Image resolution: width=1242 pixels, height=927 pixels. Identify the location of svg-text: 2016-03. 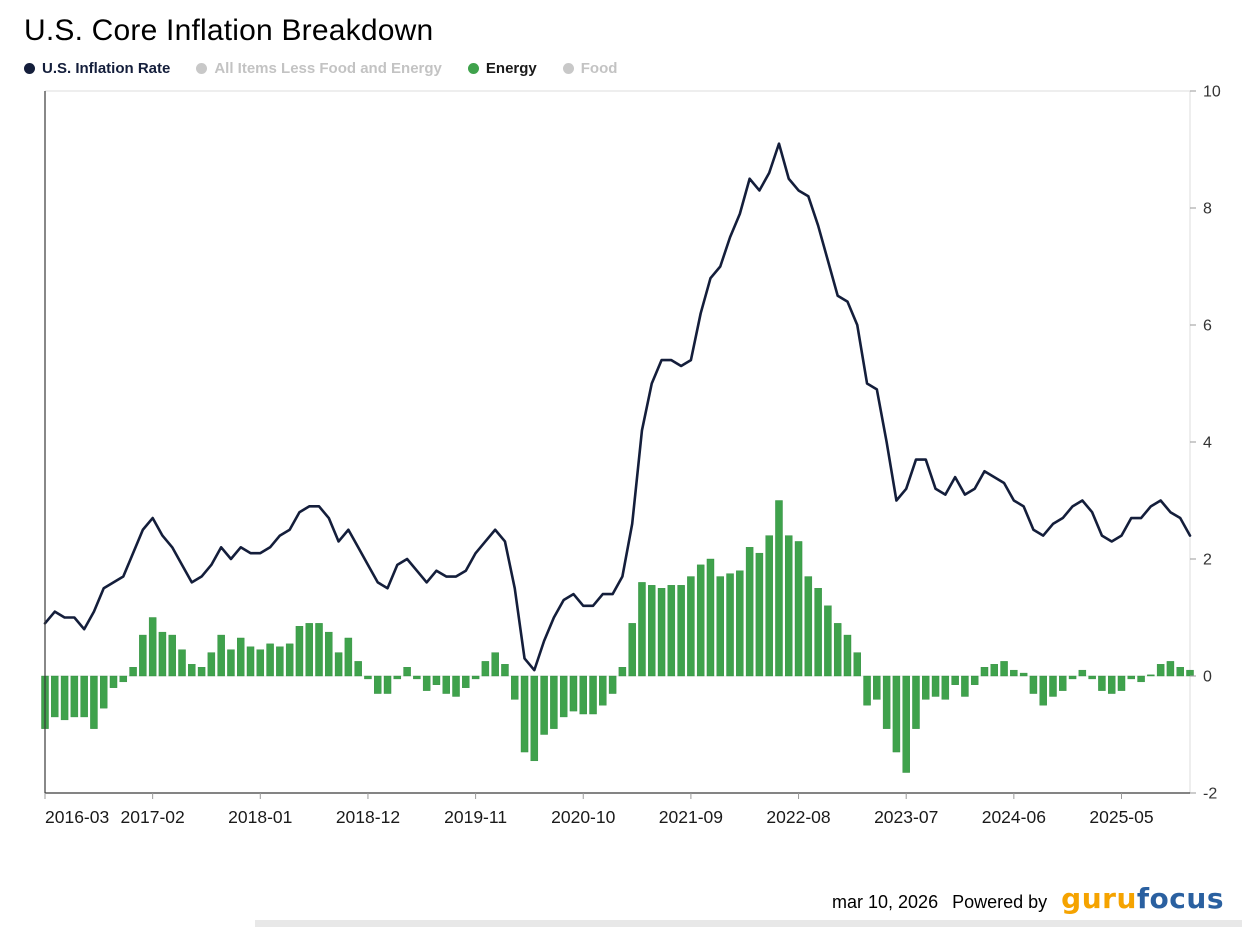
(77, 817).